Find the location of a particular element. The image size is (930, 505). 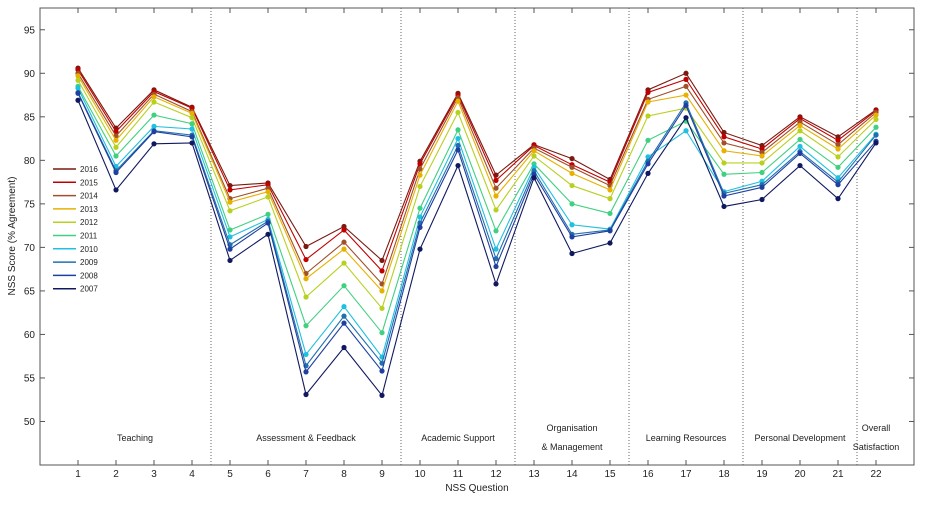

x-tick-label: 5 is located at coordinates (230, 474).